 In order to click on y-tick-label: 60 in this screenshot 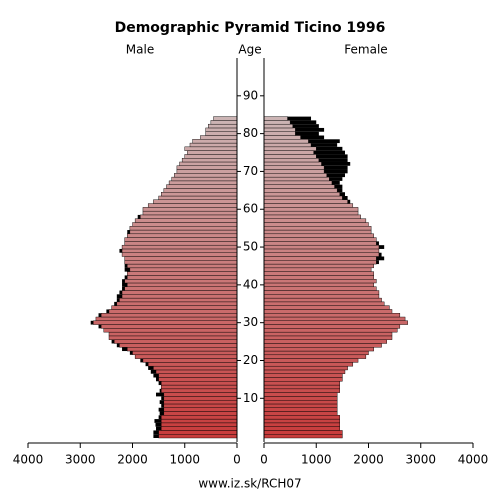, I will do `click(250, 209)`.